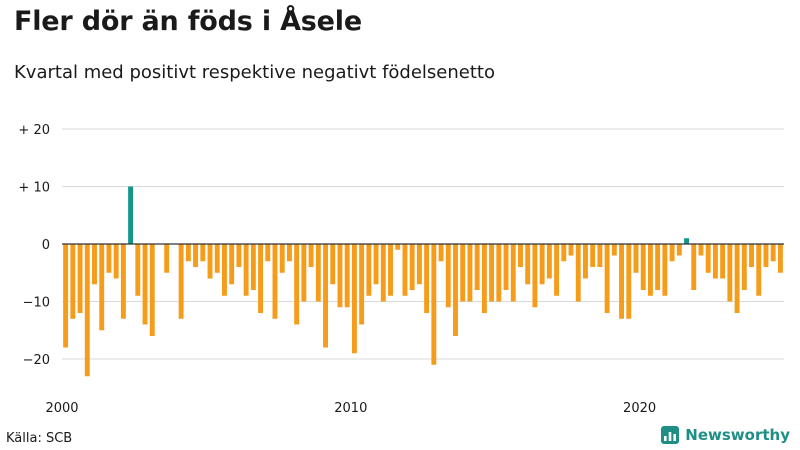  I want to click on x-tick-label: 2010, so click(350, 408).